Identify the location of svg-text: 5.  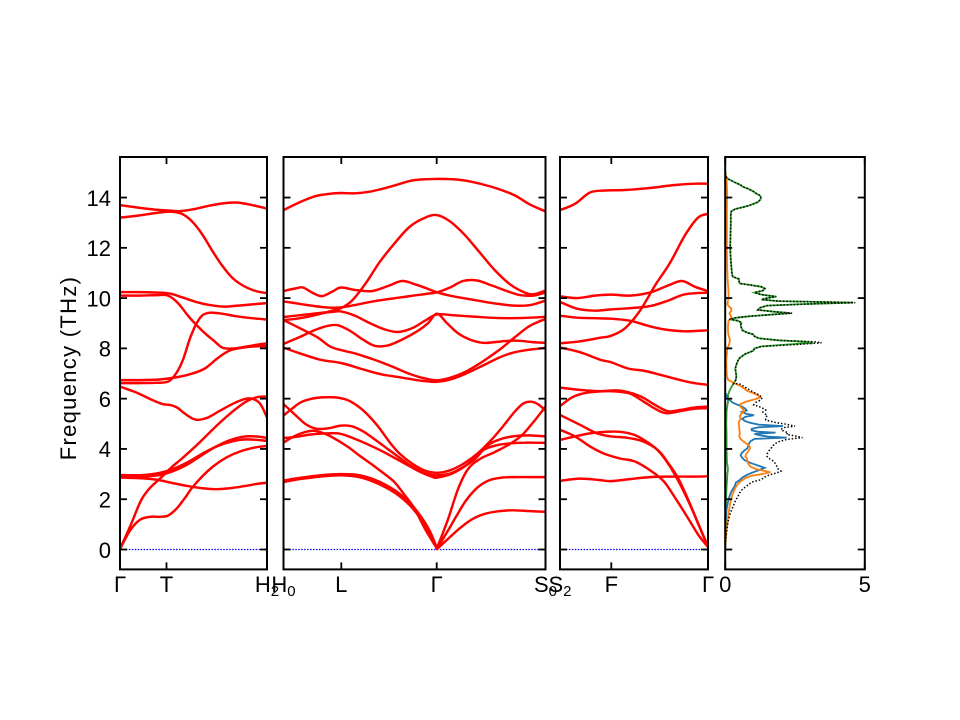
(865, 584).